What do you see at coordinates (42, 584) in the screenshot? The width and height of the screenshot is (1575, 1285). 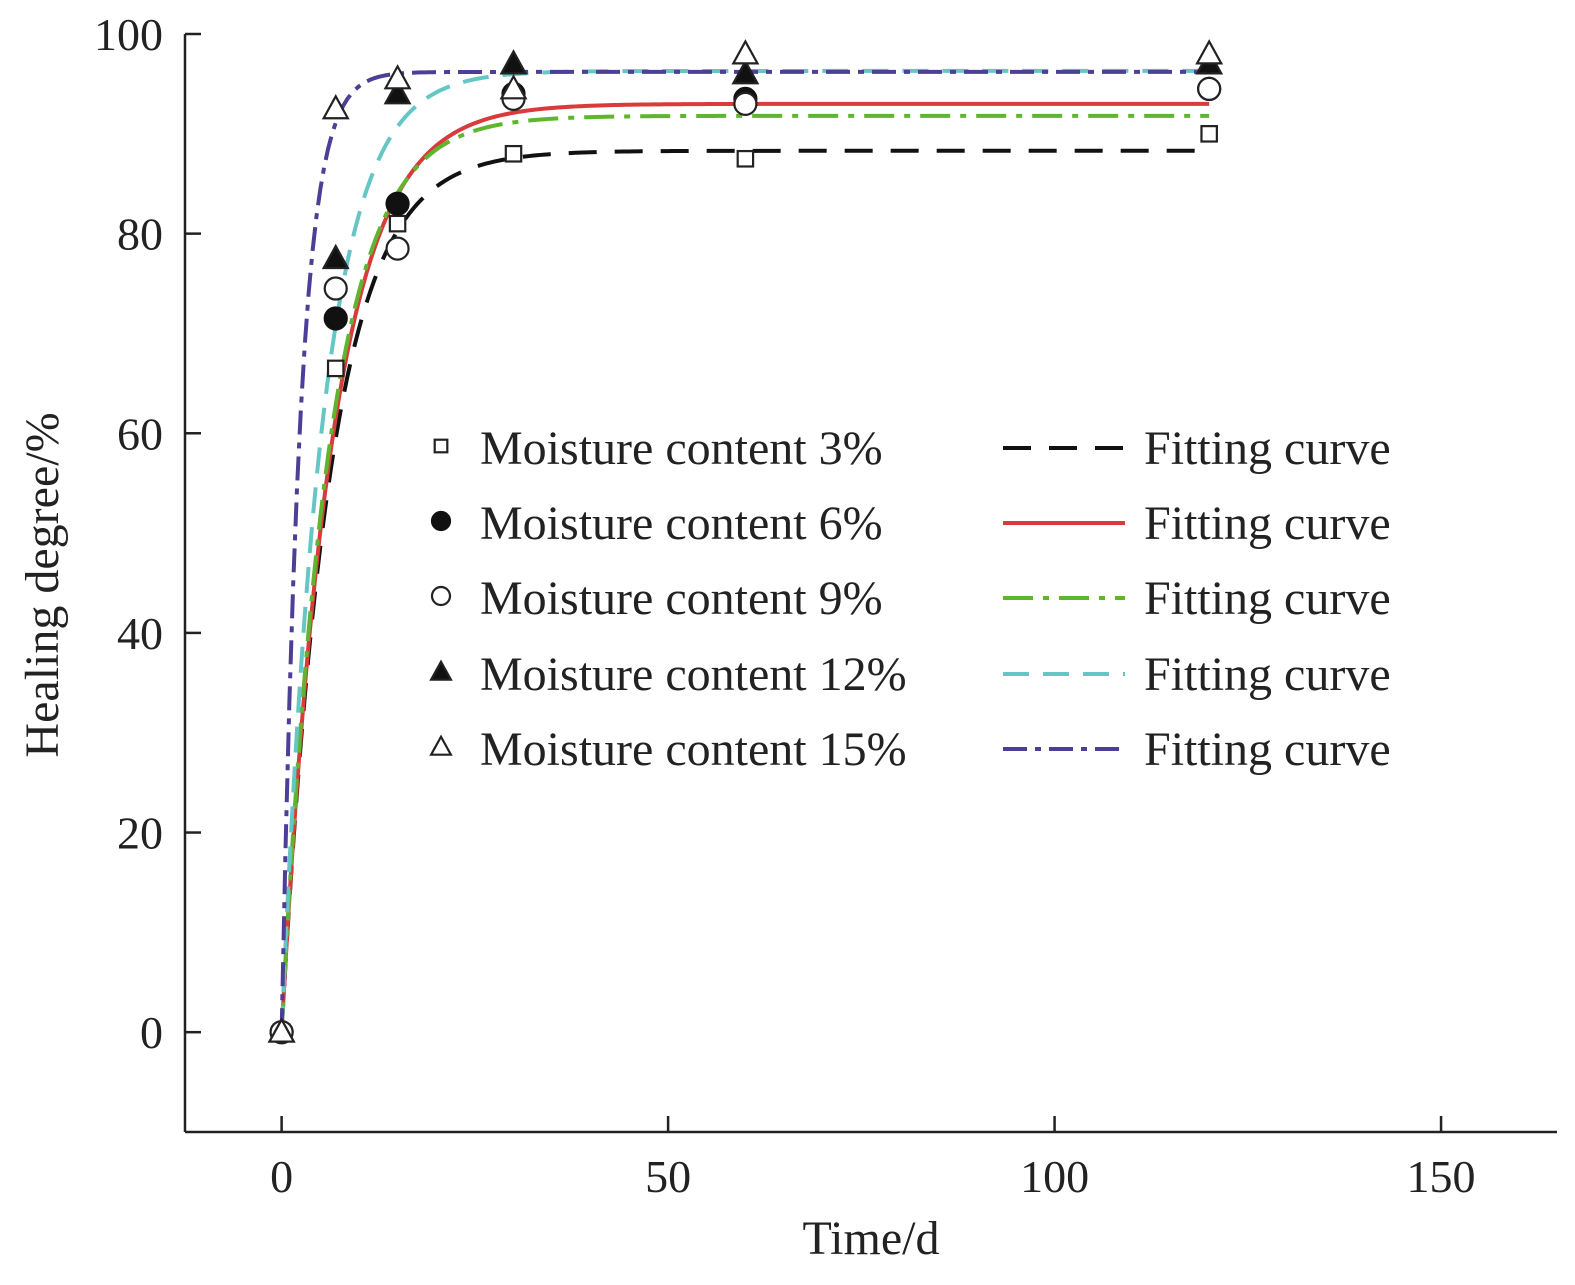 I see `y-axis-title: Healing degree/%` at bounding box center [42, 584].